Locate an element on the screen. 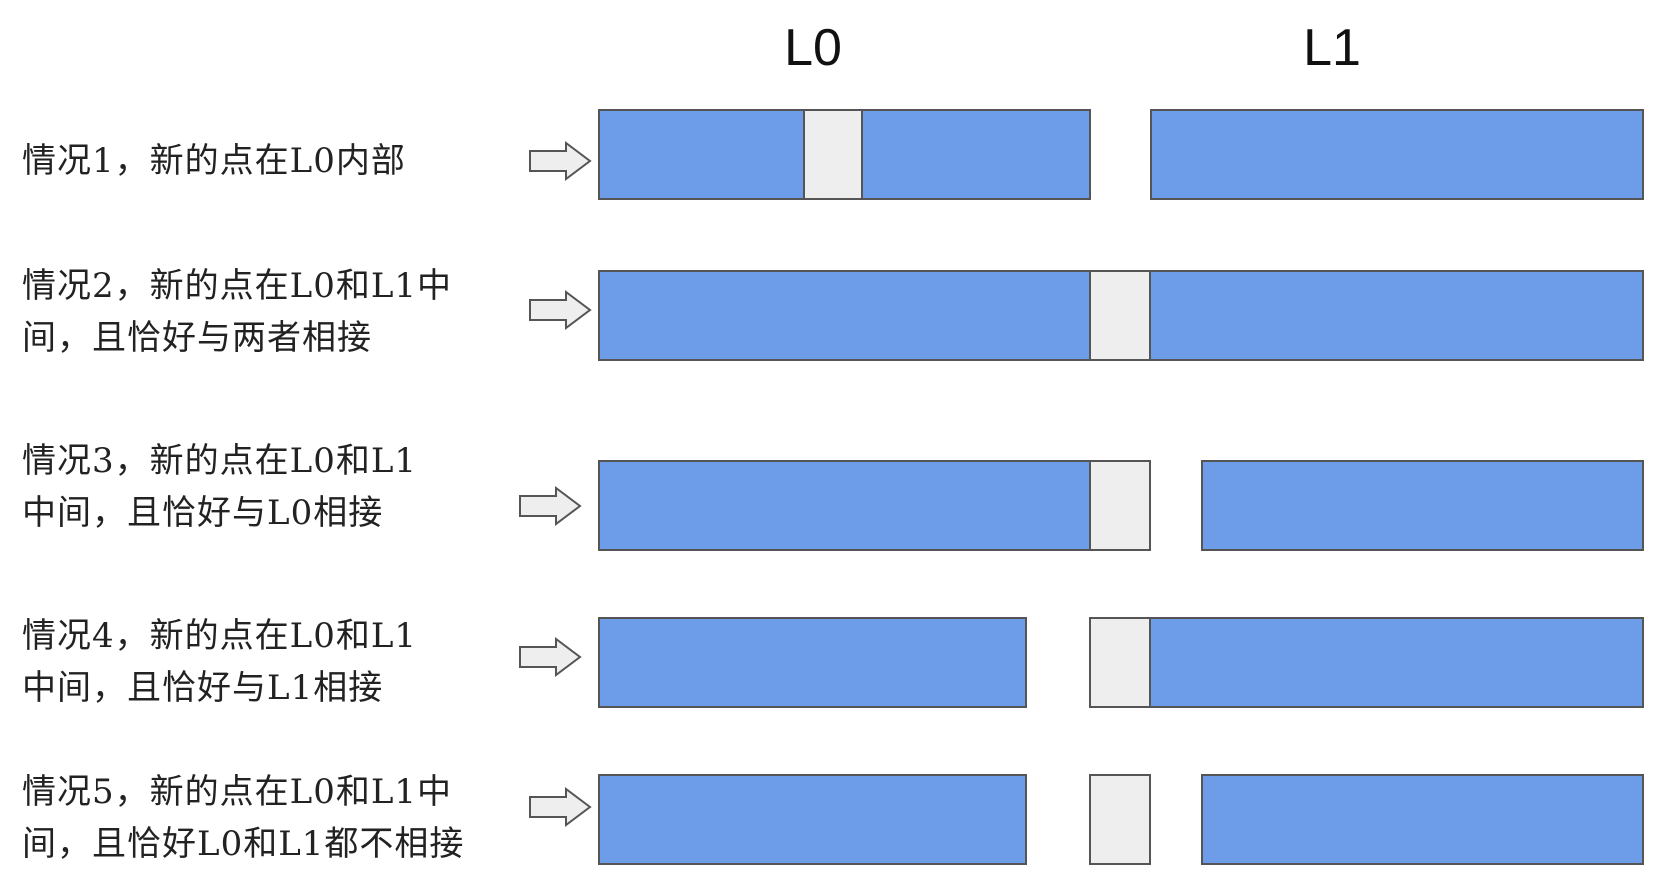 This screenshot has width=1666, height=886. case-1-new-point is located at coordinates (833, 154).